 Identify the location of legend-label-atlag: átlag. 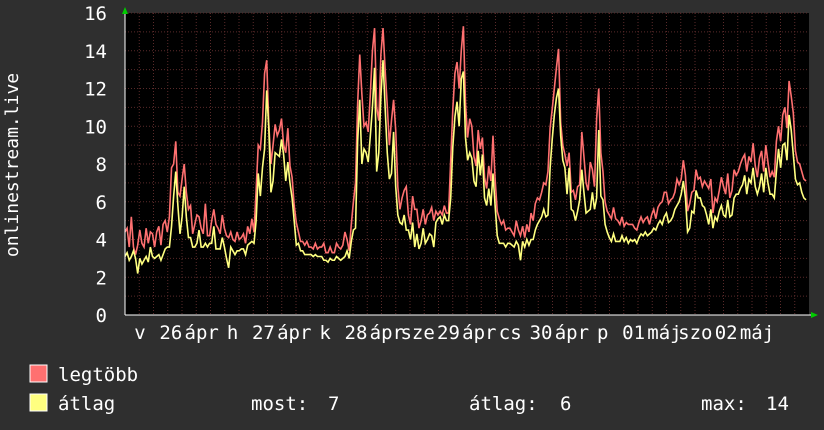
(86, 404).